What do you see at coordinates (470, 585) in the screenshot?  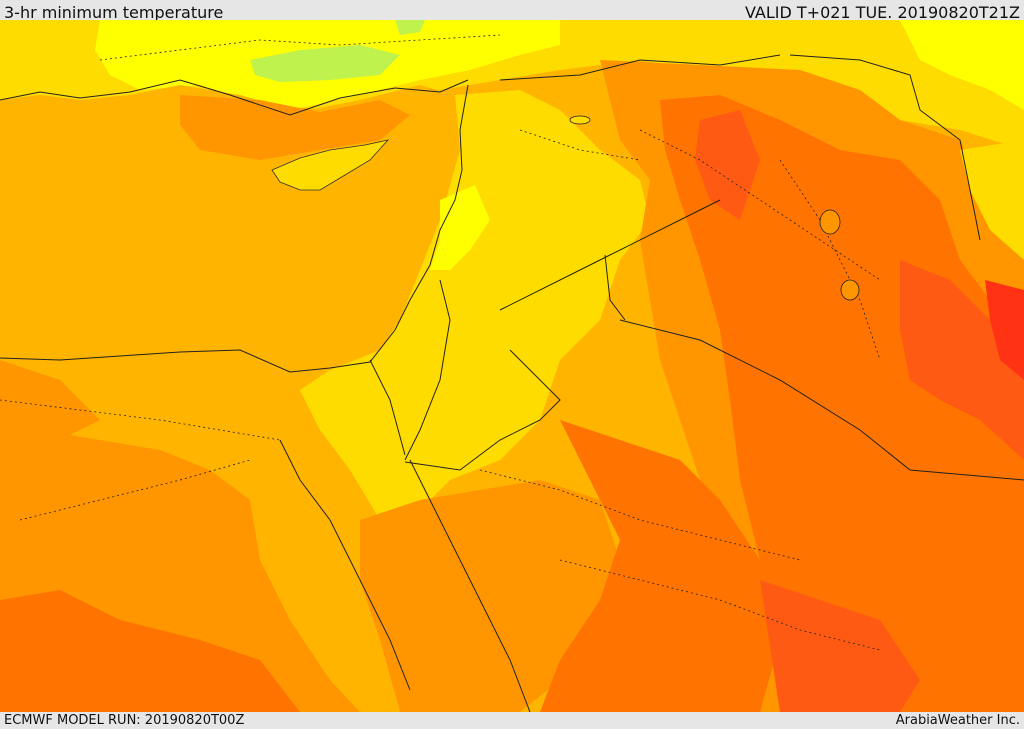 I see `coastline-red-sea-east` at bounding box center [470, 585].